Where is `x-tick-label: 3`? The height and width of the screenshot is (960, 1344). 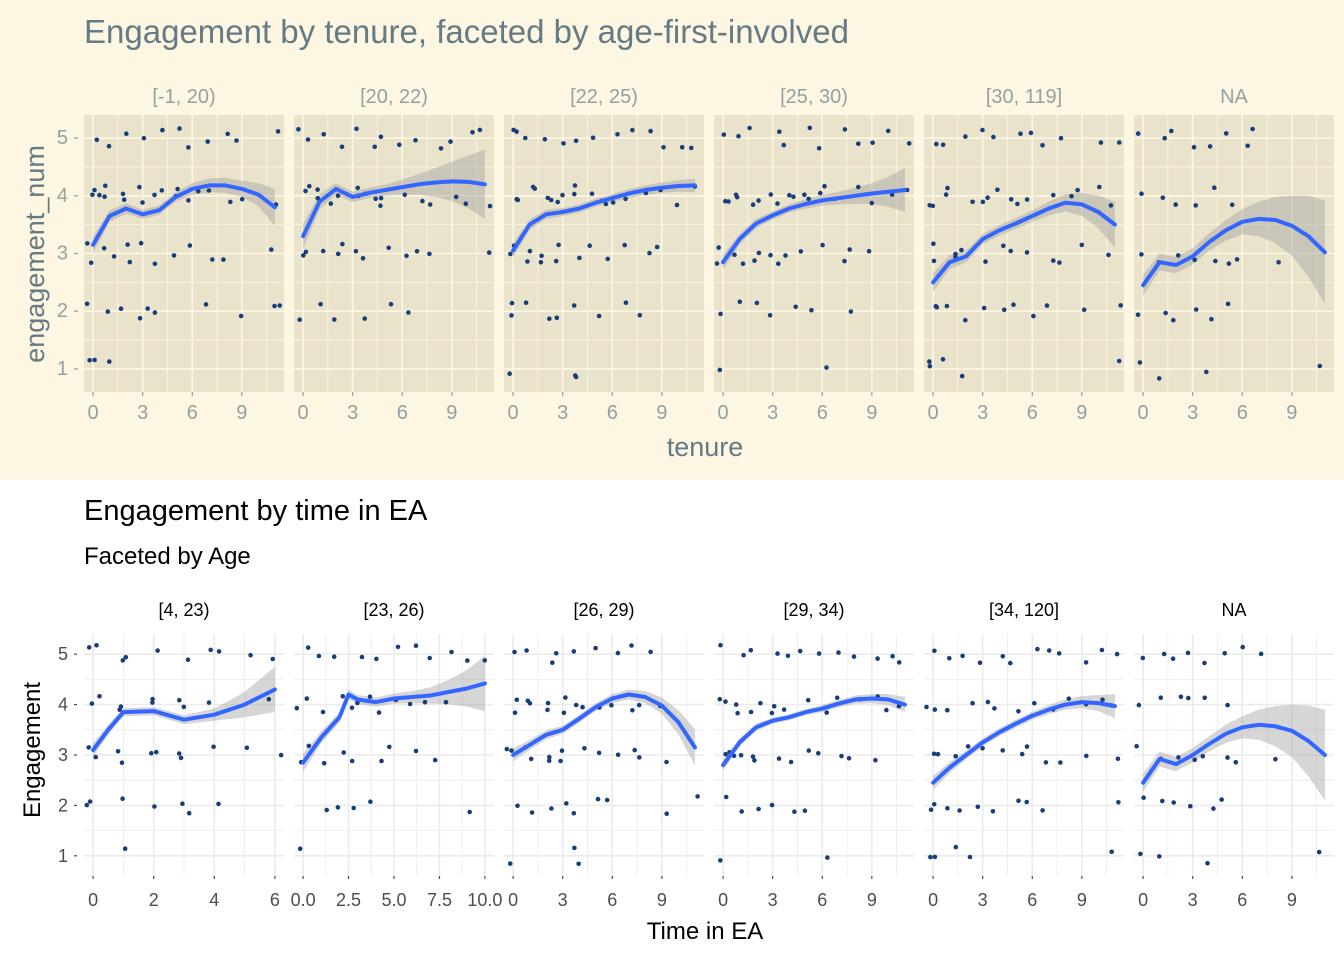 x-tick-label: 3 is located at coordinates (982, 413).